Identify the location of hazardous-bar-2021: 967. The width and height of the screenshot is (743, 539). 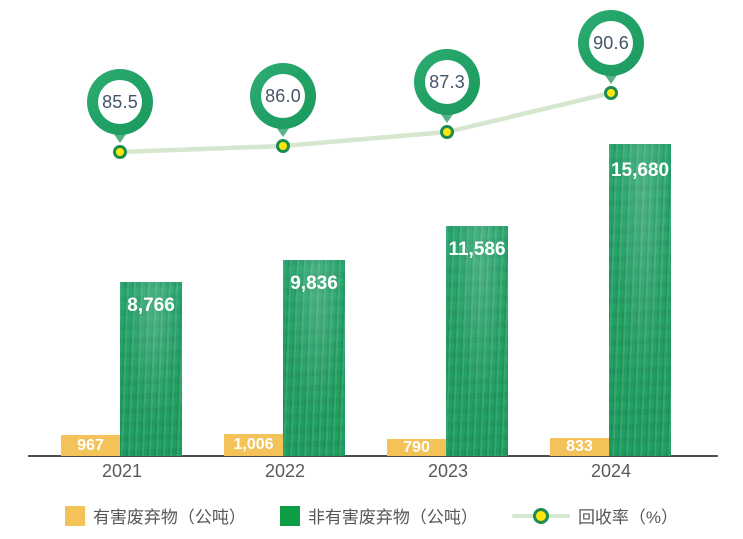
(90, 445).